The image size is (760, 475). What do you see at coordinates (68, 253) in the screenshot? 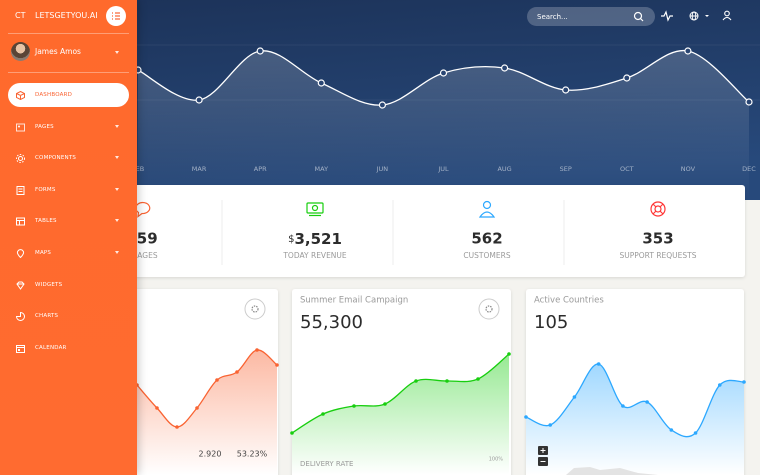
I see `menu-item: MAPS` at bounding box center [68, 253].